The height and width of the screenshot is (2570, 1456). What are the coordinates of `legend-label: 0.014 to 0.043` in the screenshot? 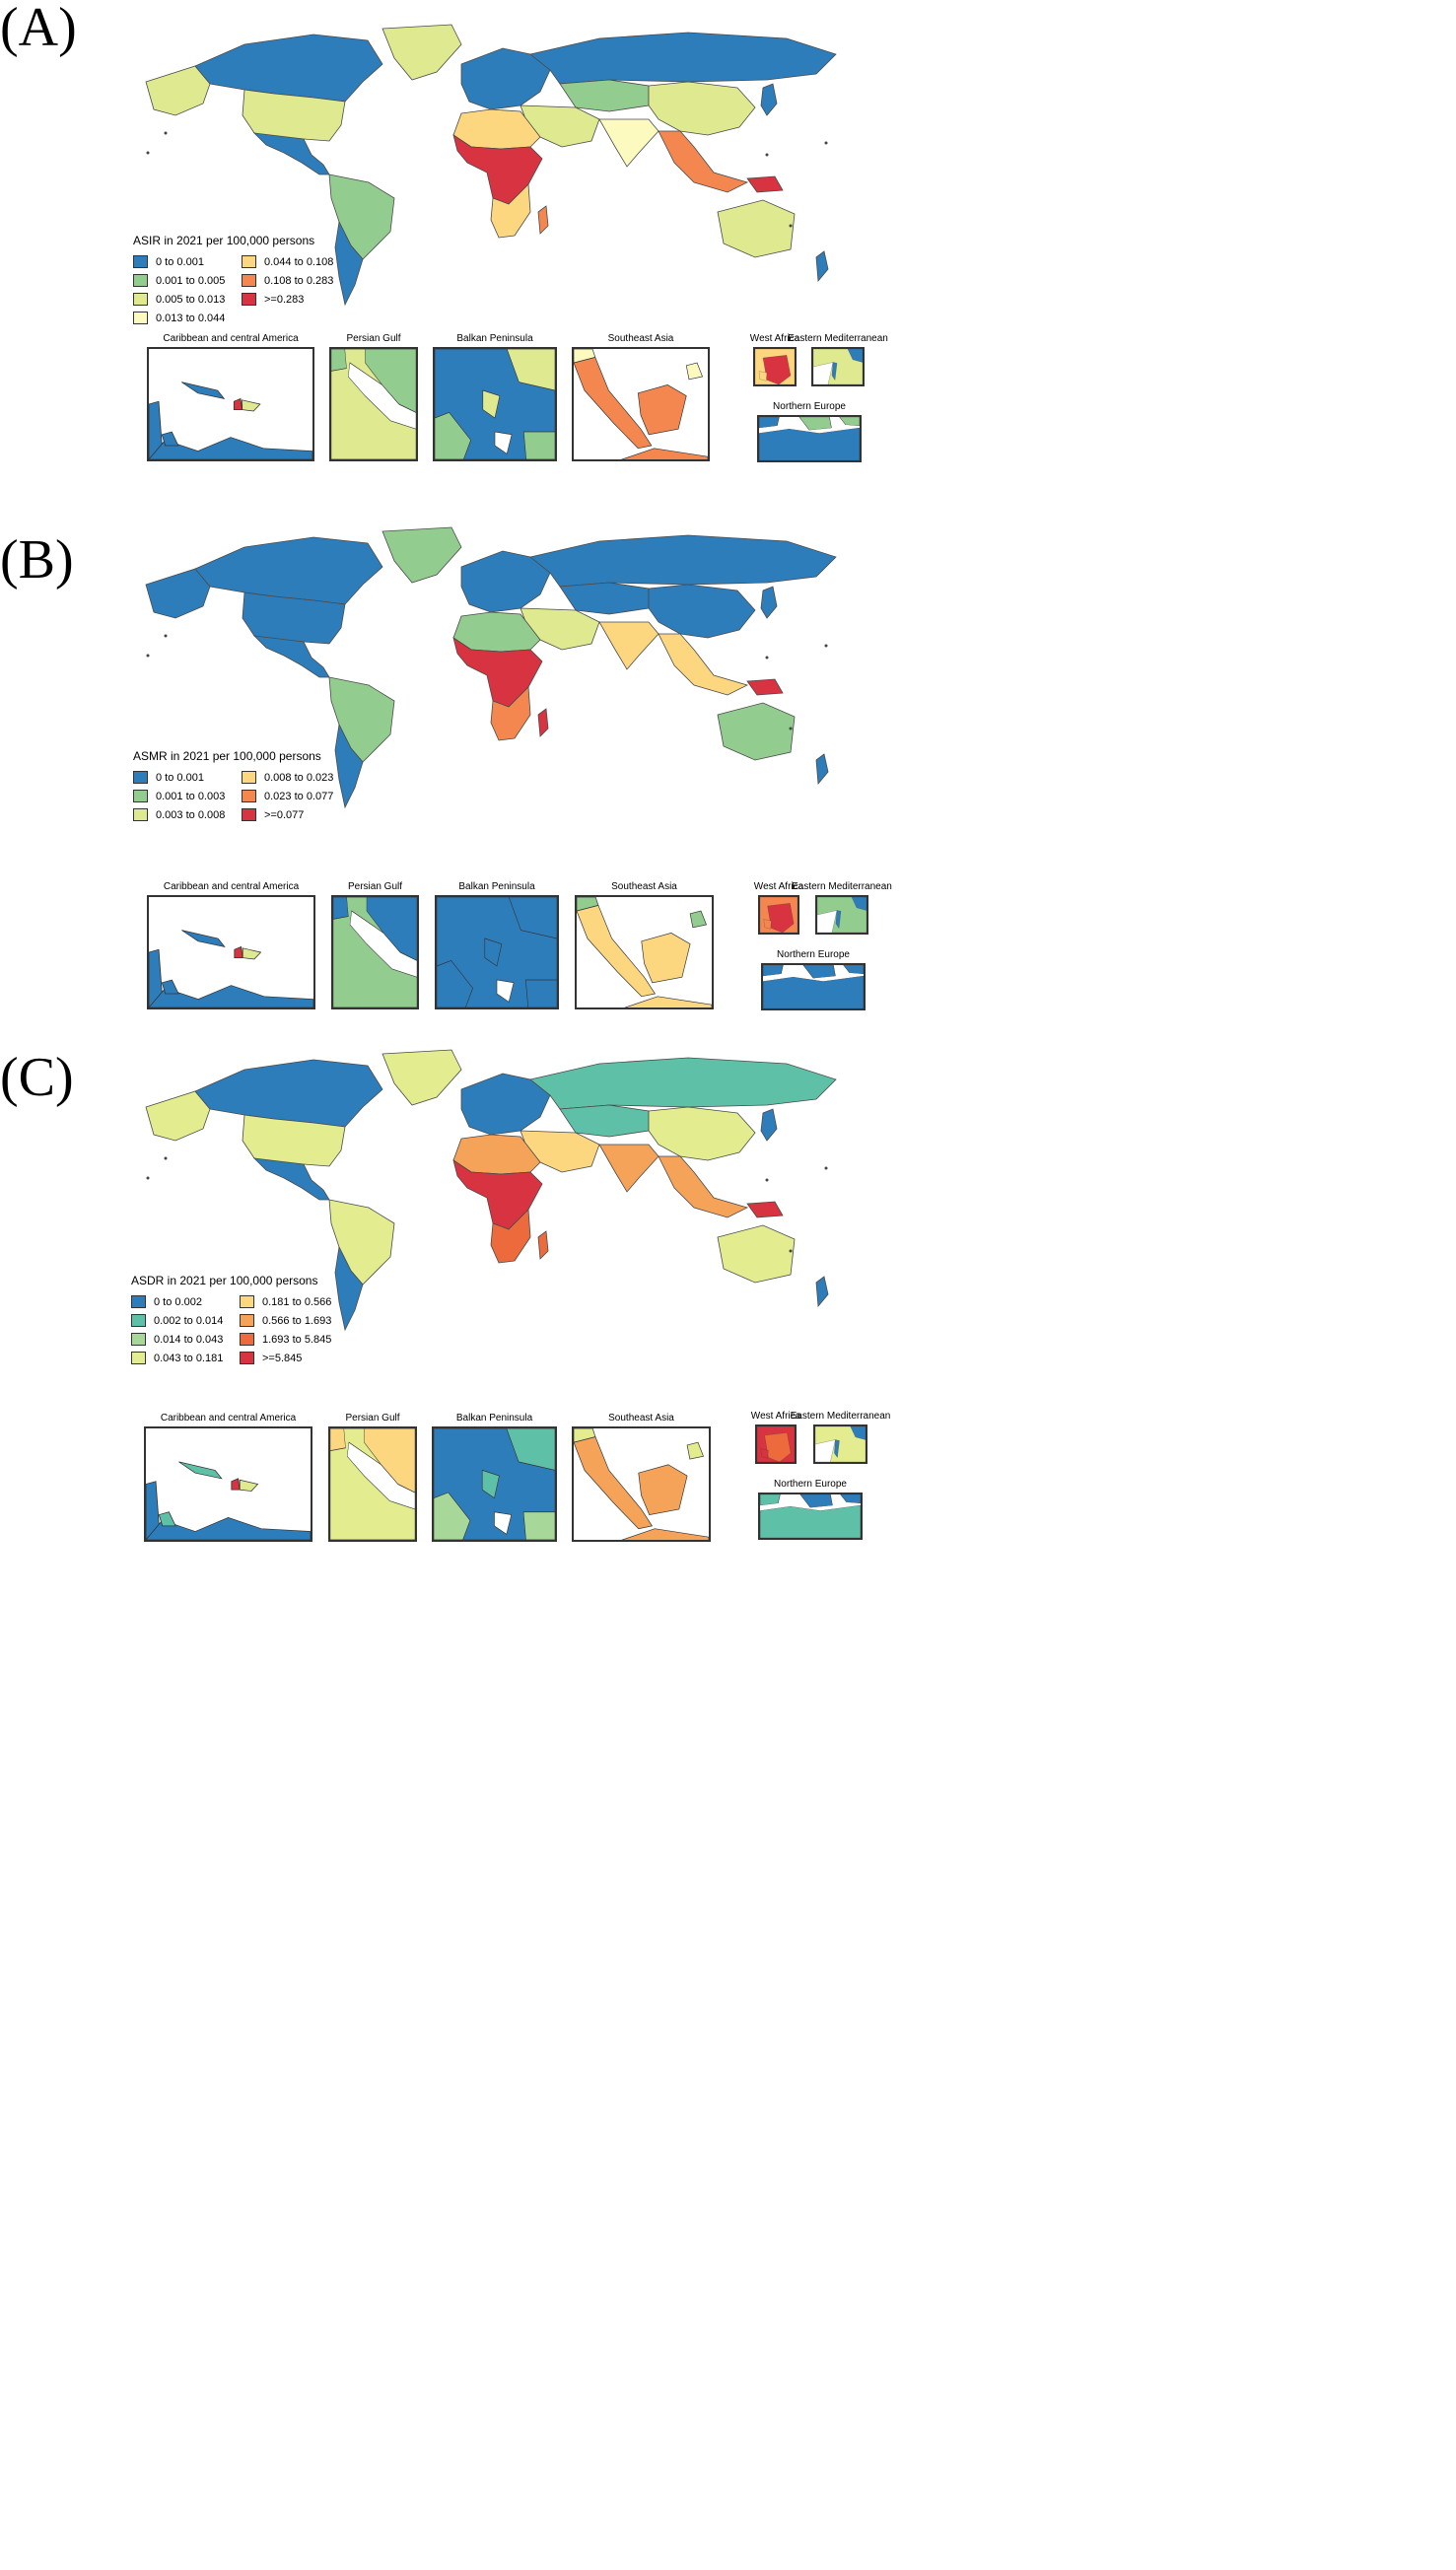 It's located at (189, 1339).